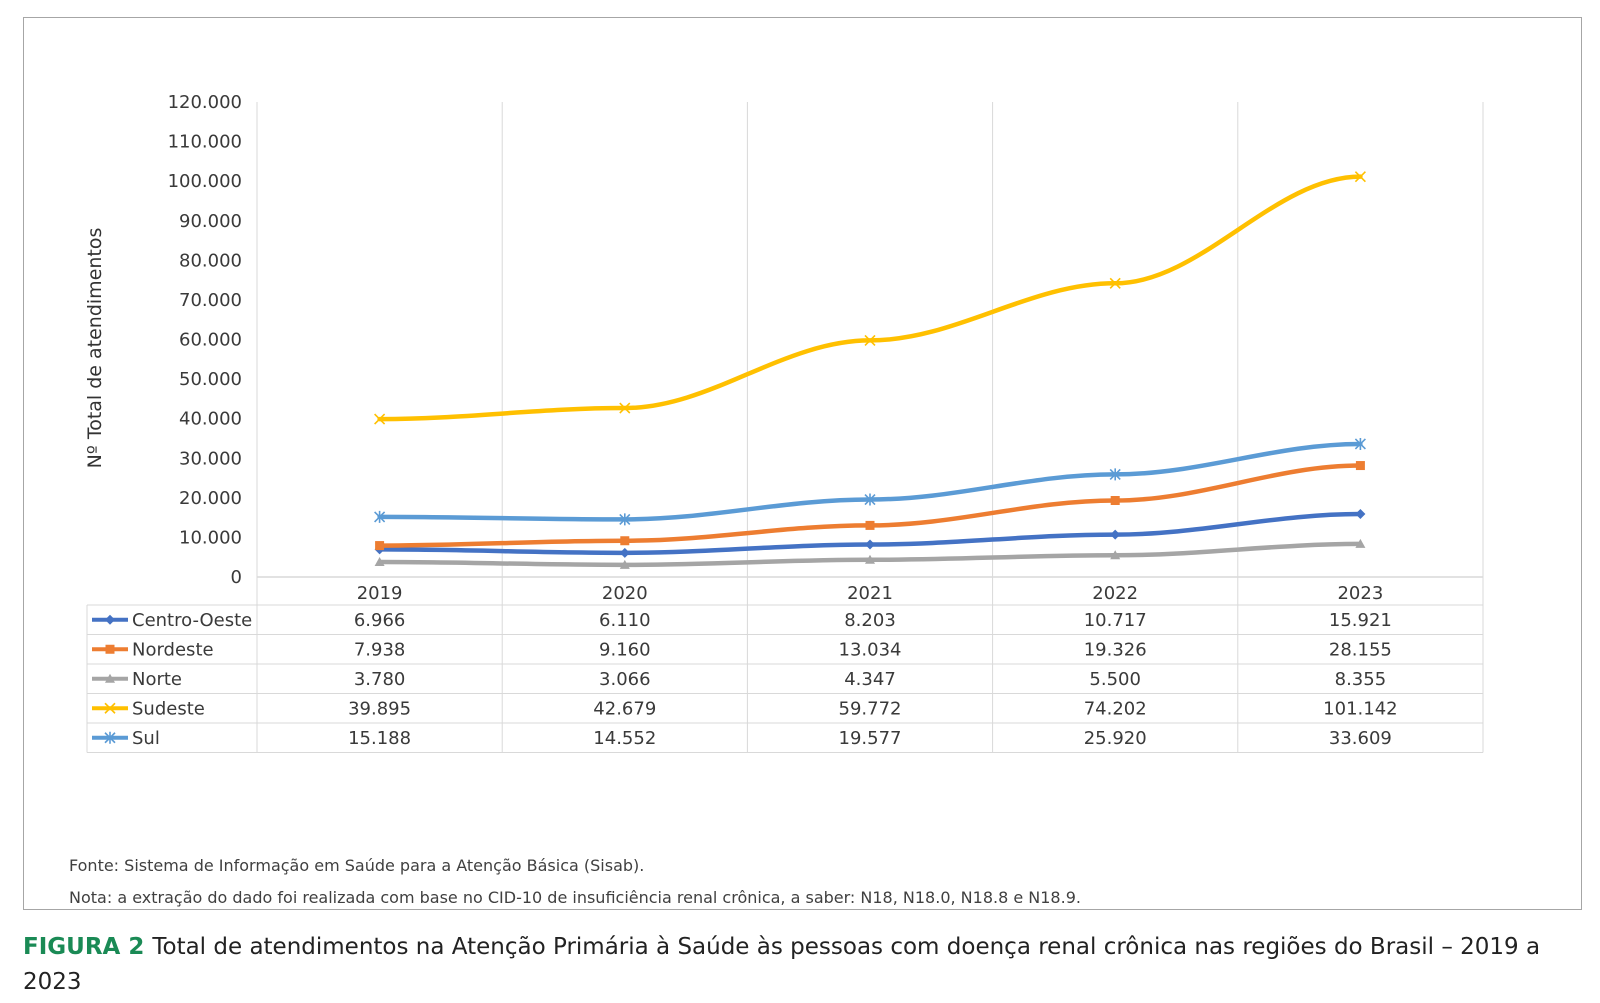 The height and width of the screenshot is (1003, 1600). Describe the element at coordinates (210, 498) in the screenshot. I see `y-tick-label: 20.000` at that location.